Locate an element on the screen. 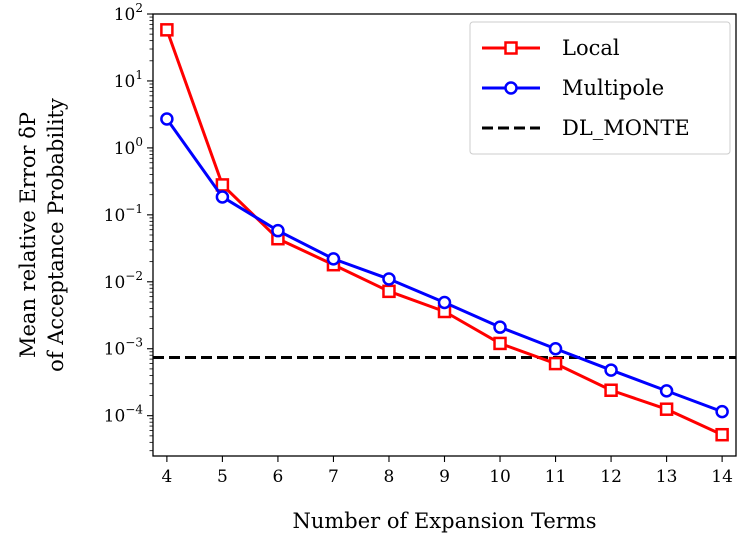 The width and height of the screenshot is (742, 536). x-tick-label-14: 14 is located at coordinates (722, 477).